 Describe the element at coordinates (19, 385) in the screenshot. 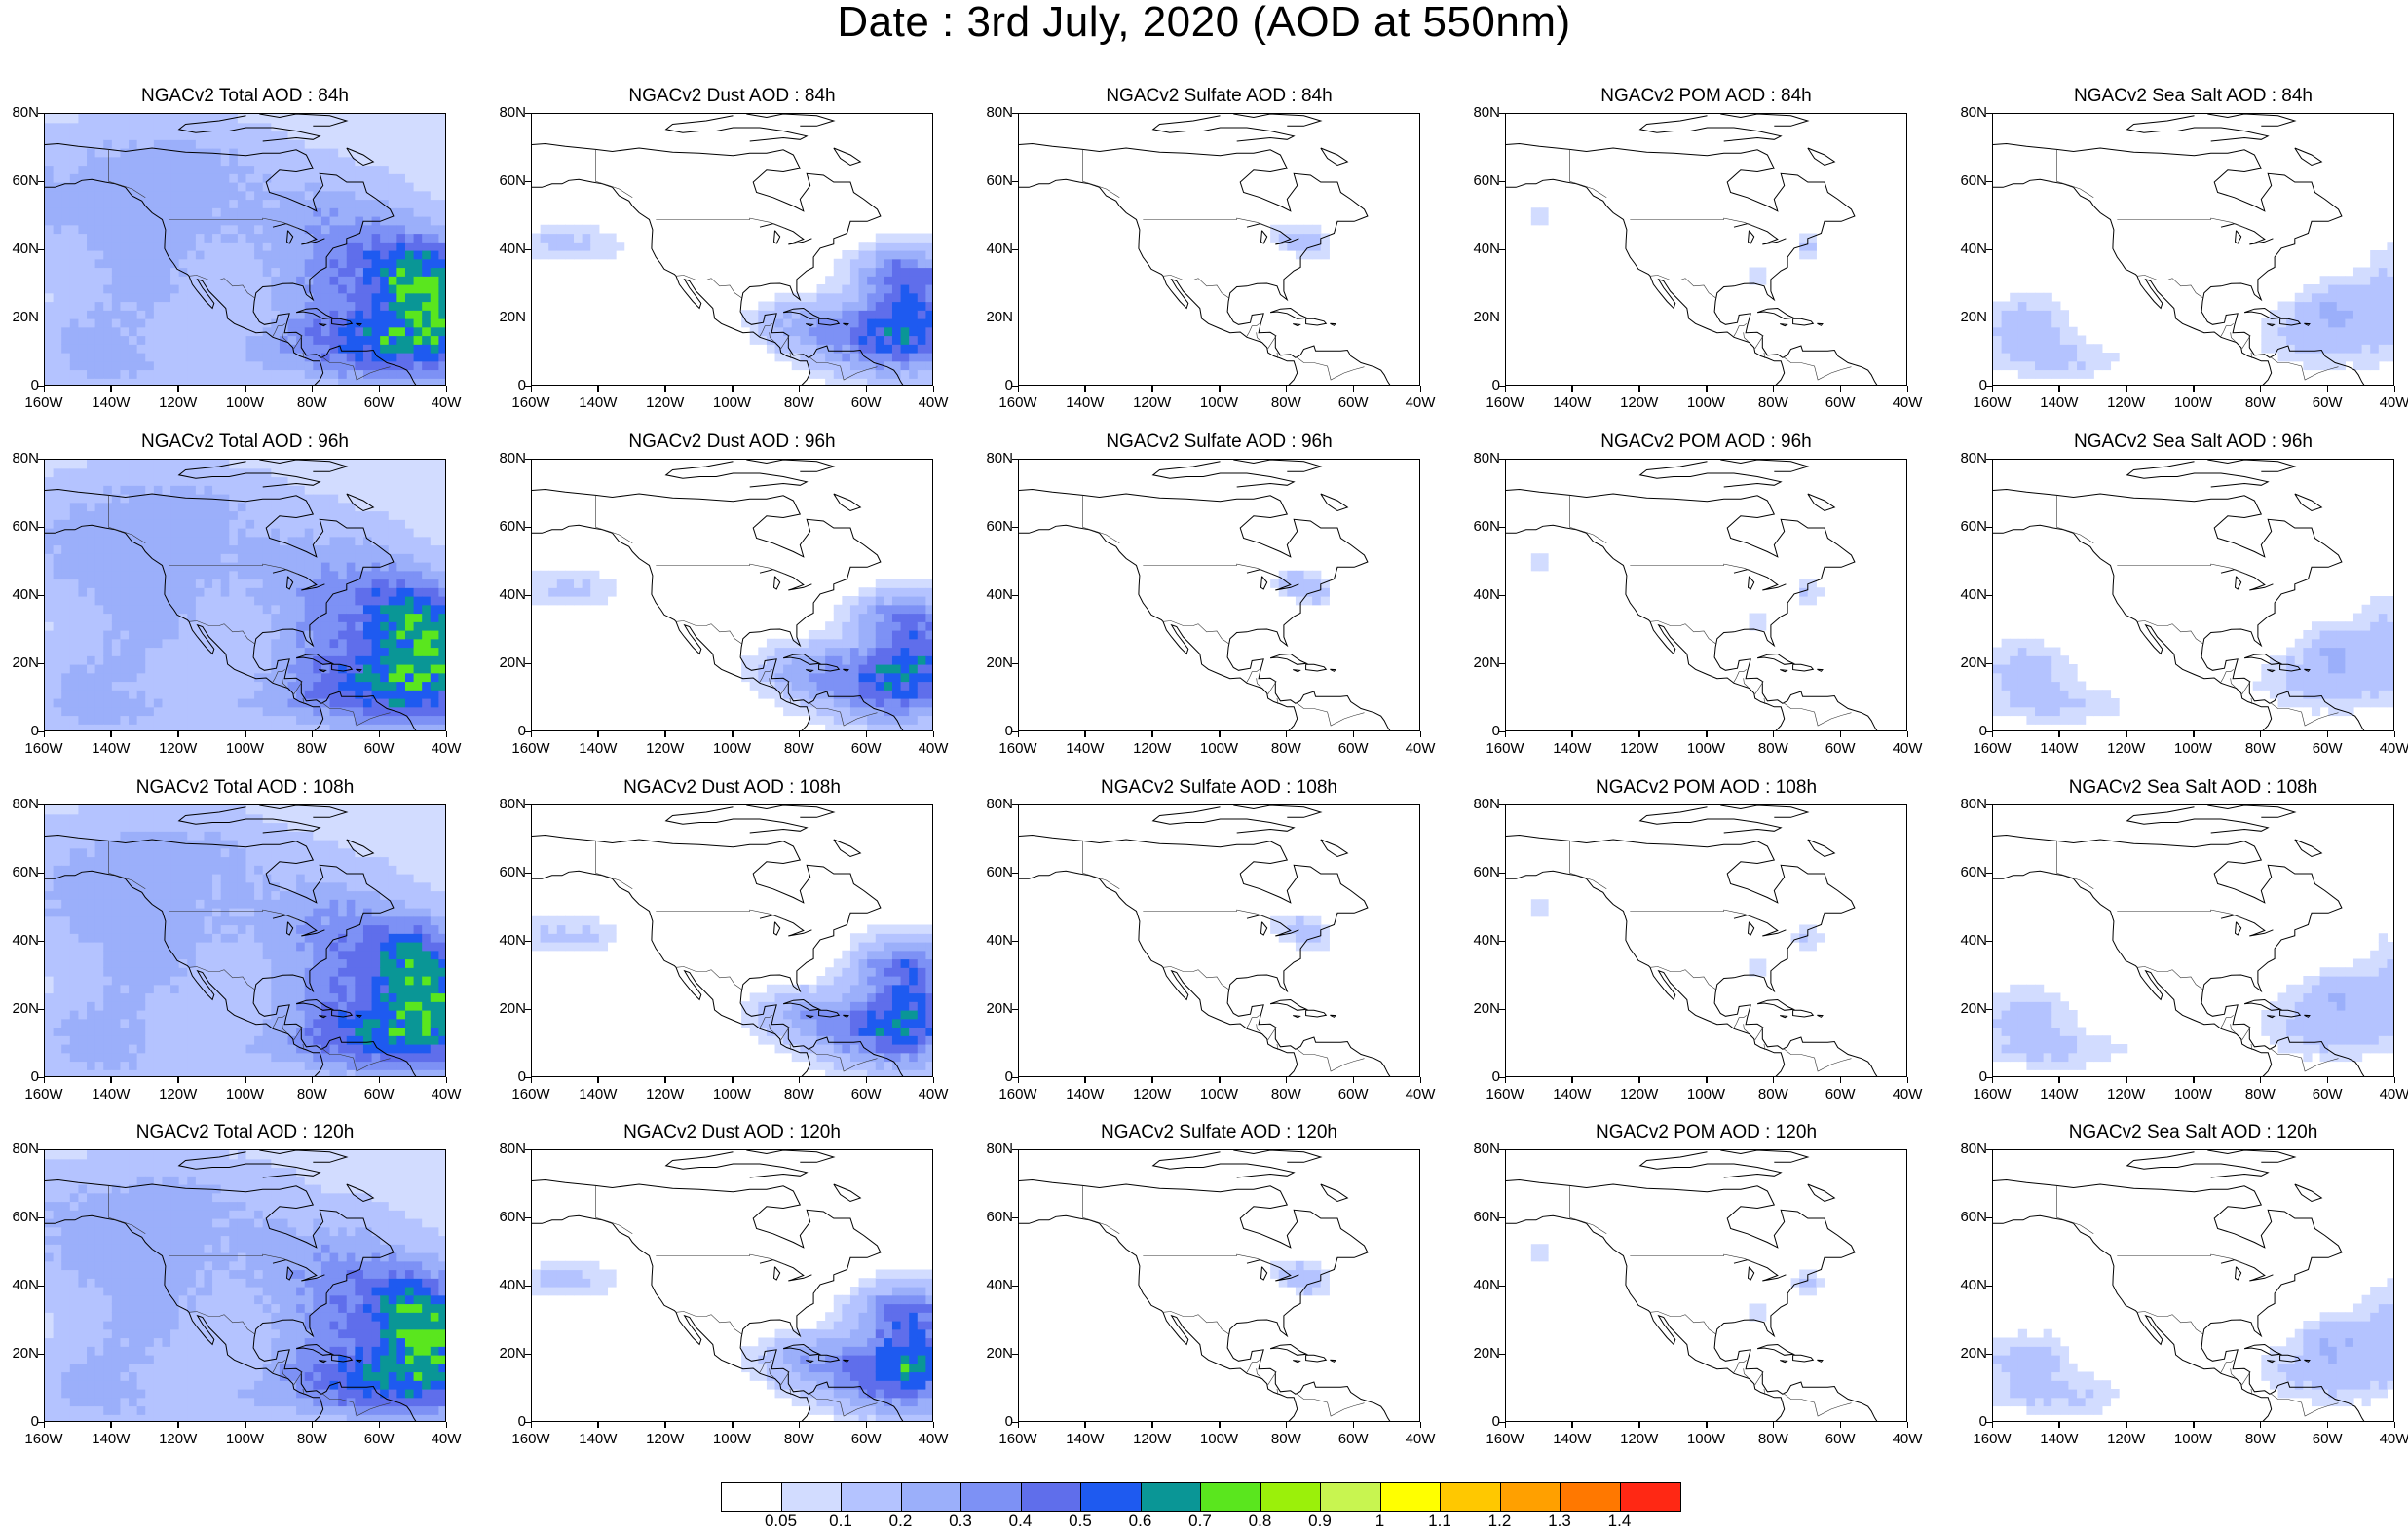

I see `lat-tick-label: 0` at that location.